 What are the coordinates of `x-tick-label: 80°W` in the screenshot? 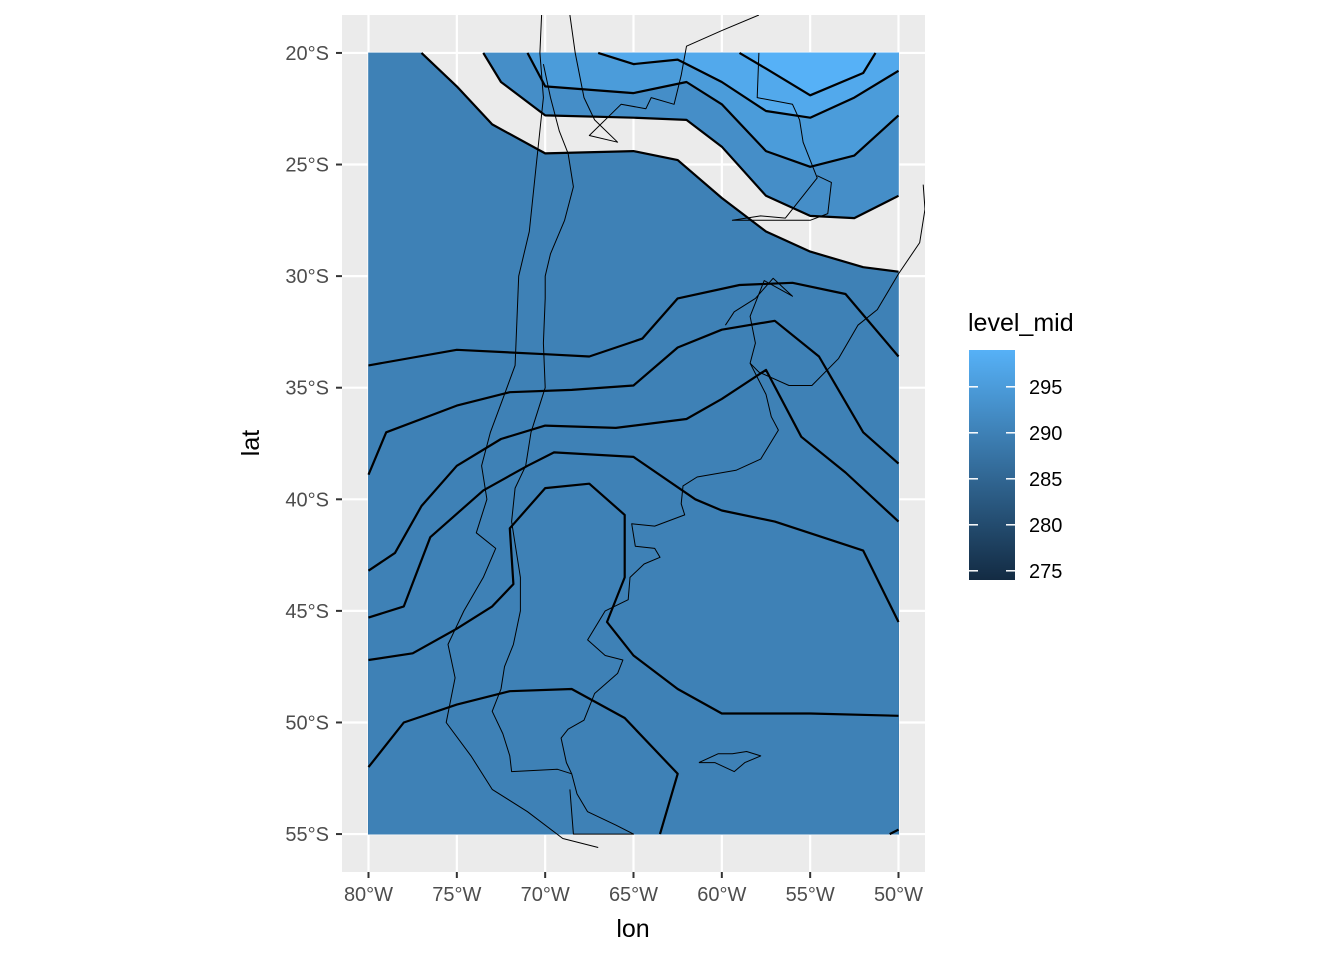 It's located at (368, 895).